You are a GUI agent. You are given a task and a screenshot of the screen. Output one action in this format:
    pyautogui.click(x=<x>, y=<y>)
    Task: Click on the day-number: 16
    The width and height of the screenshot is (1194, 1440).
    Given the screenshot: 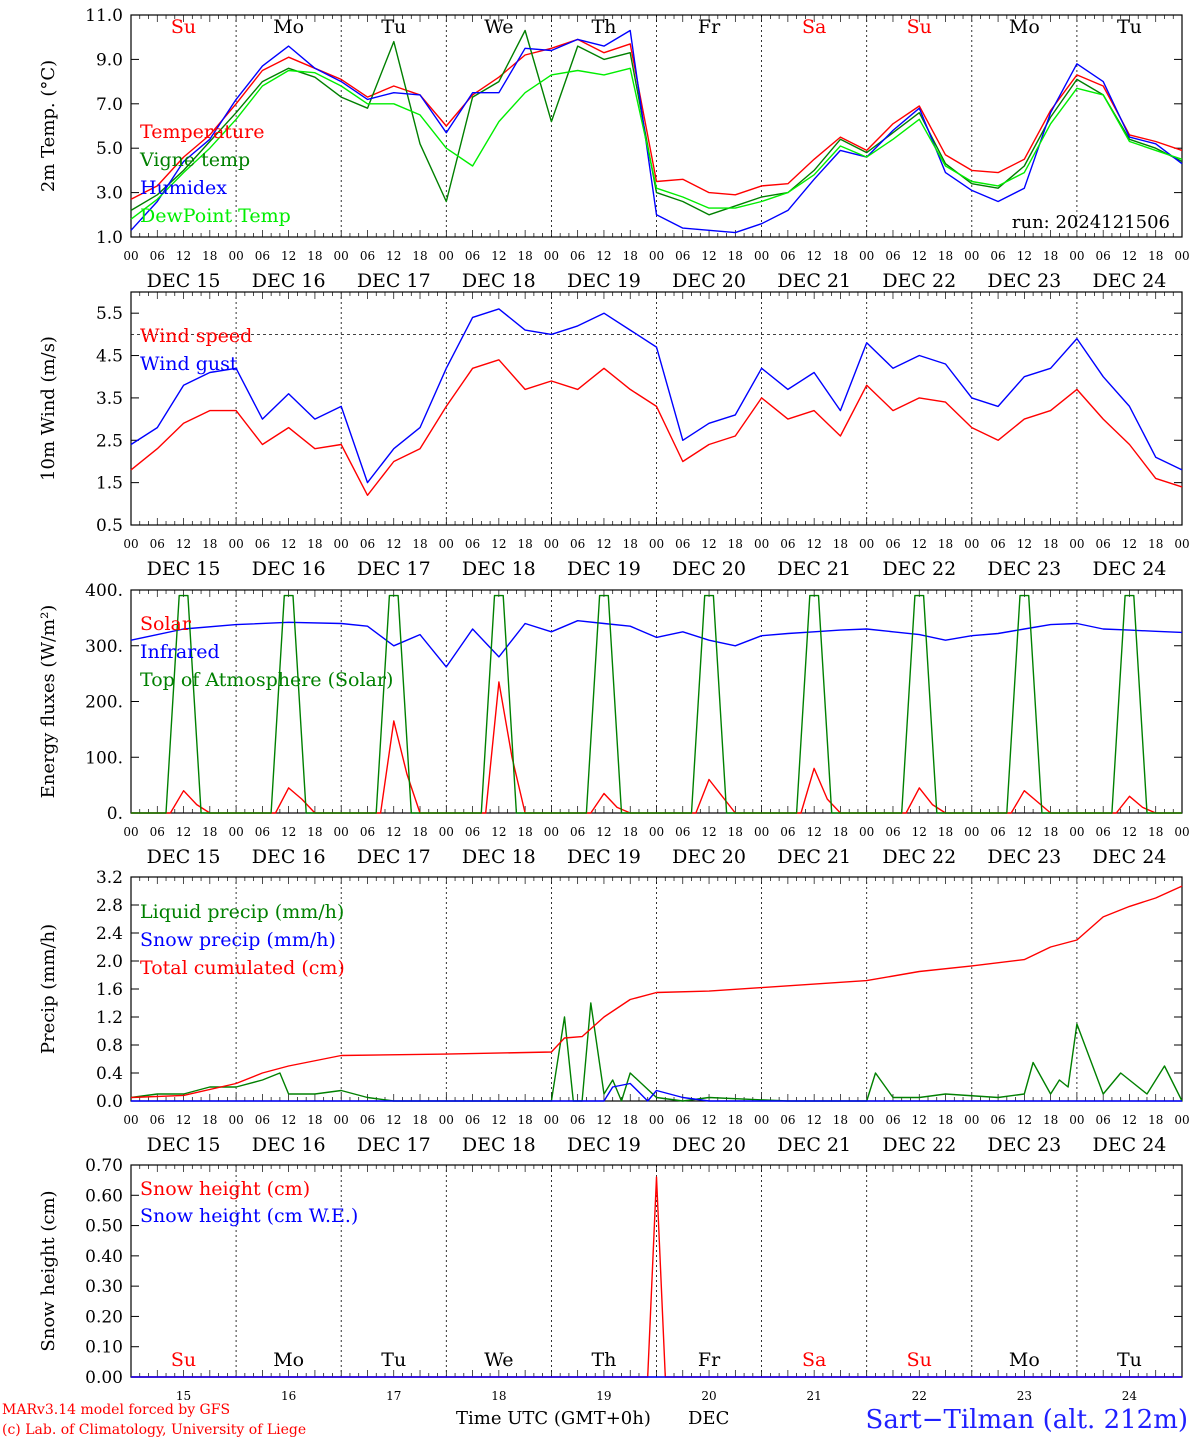 What is the action you would take?
    pyautogui.click(x=288, y=1396)
    